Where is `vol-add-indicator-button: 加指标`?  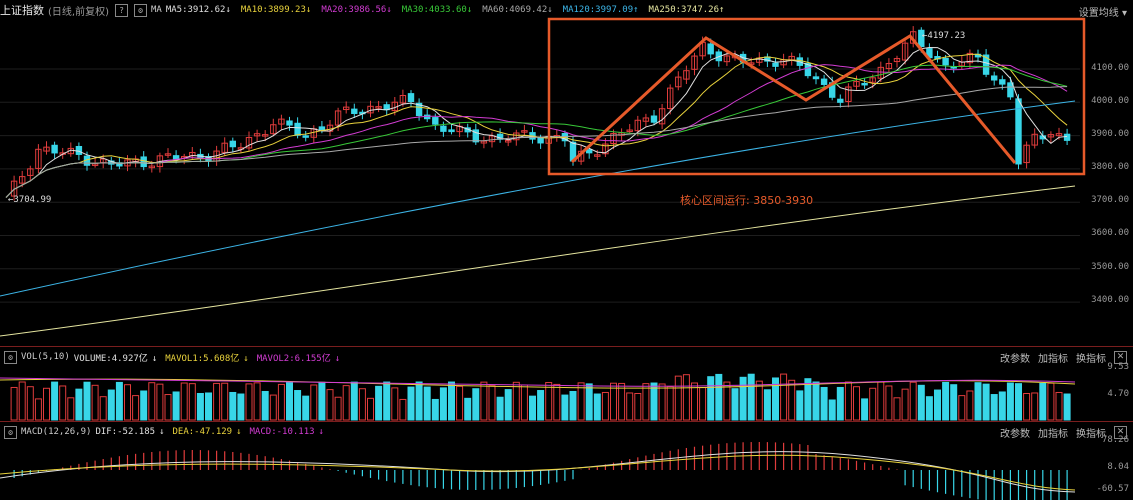 vol-add-indicator-button: 加指标 is located at coordinates (1053, 359).